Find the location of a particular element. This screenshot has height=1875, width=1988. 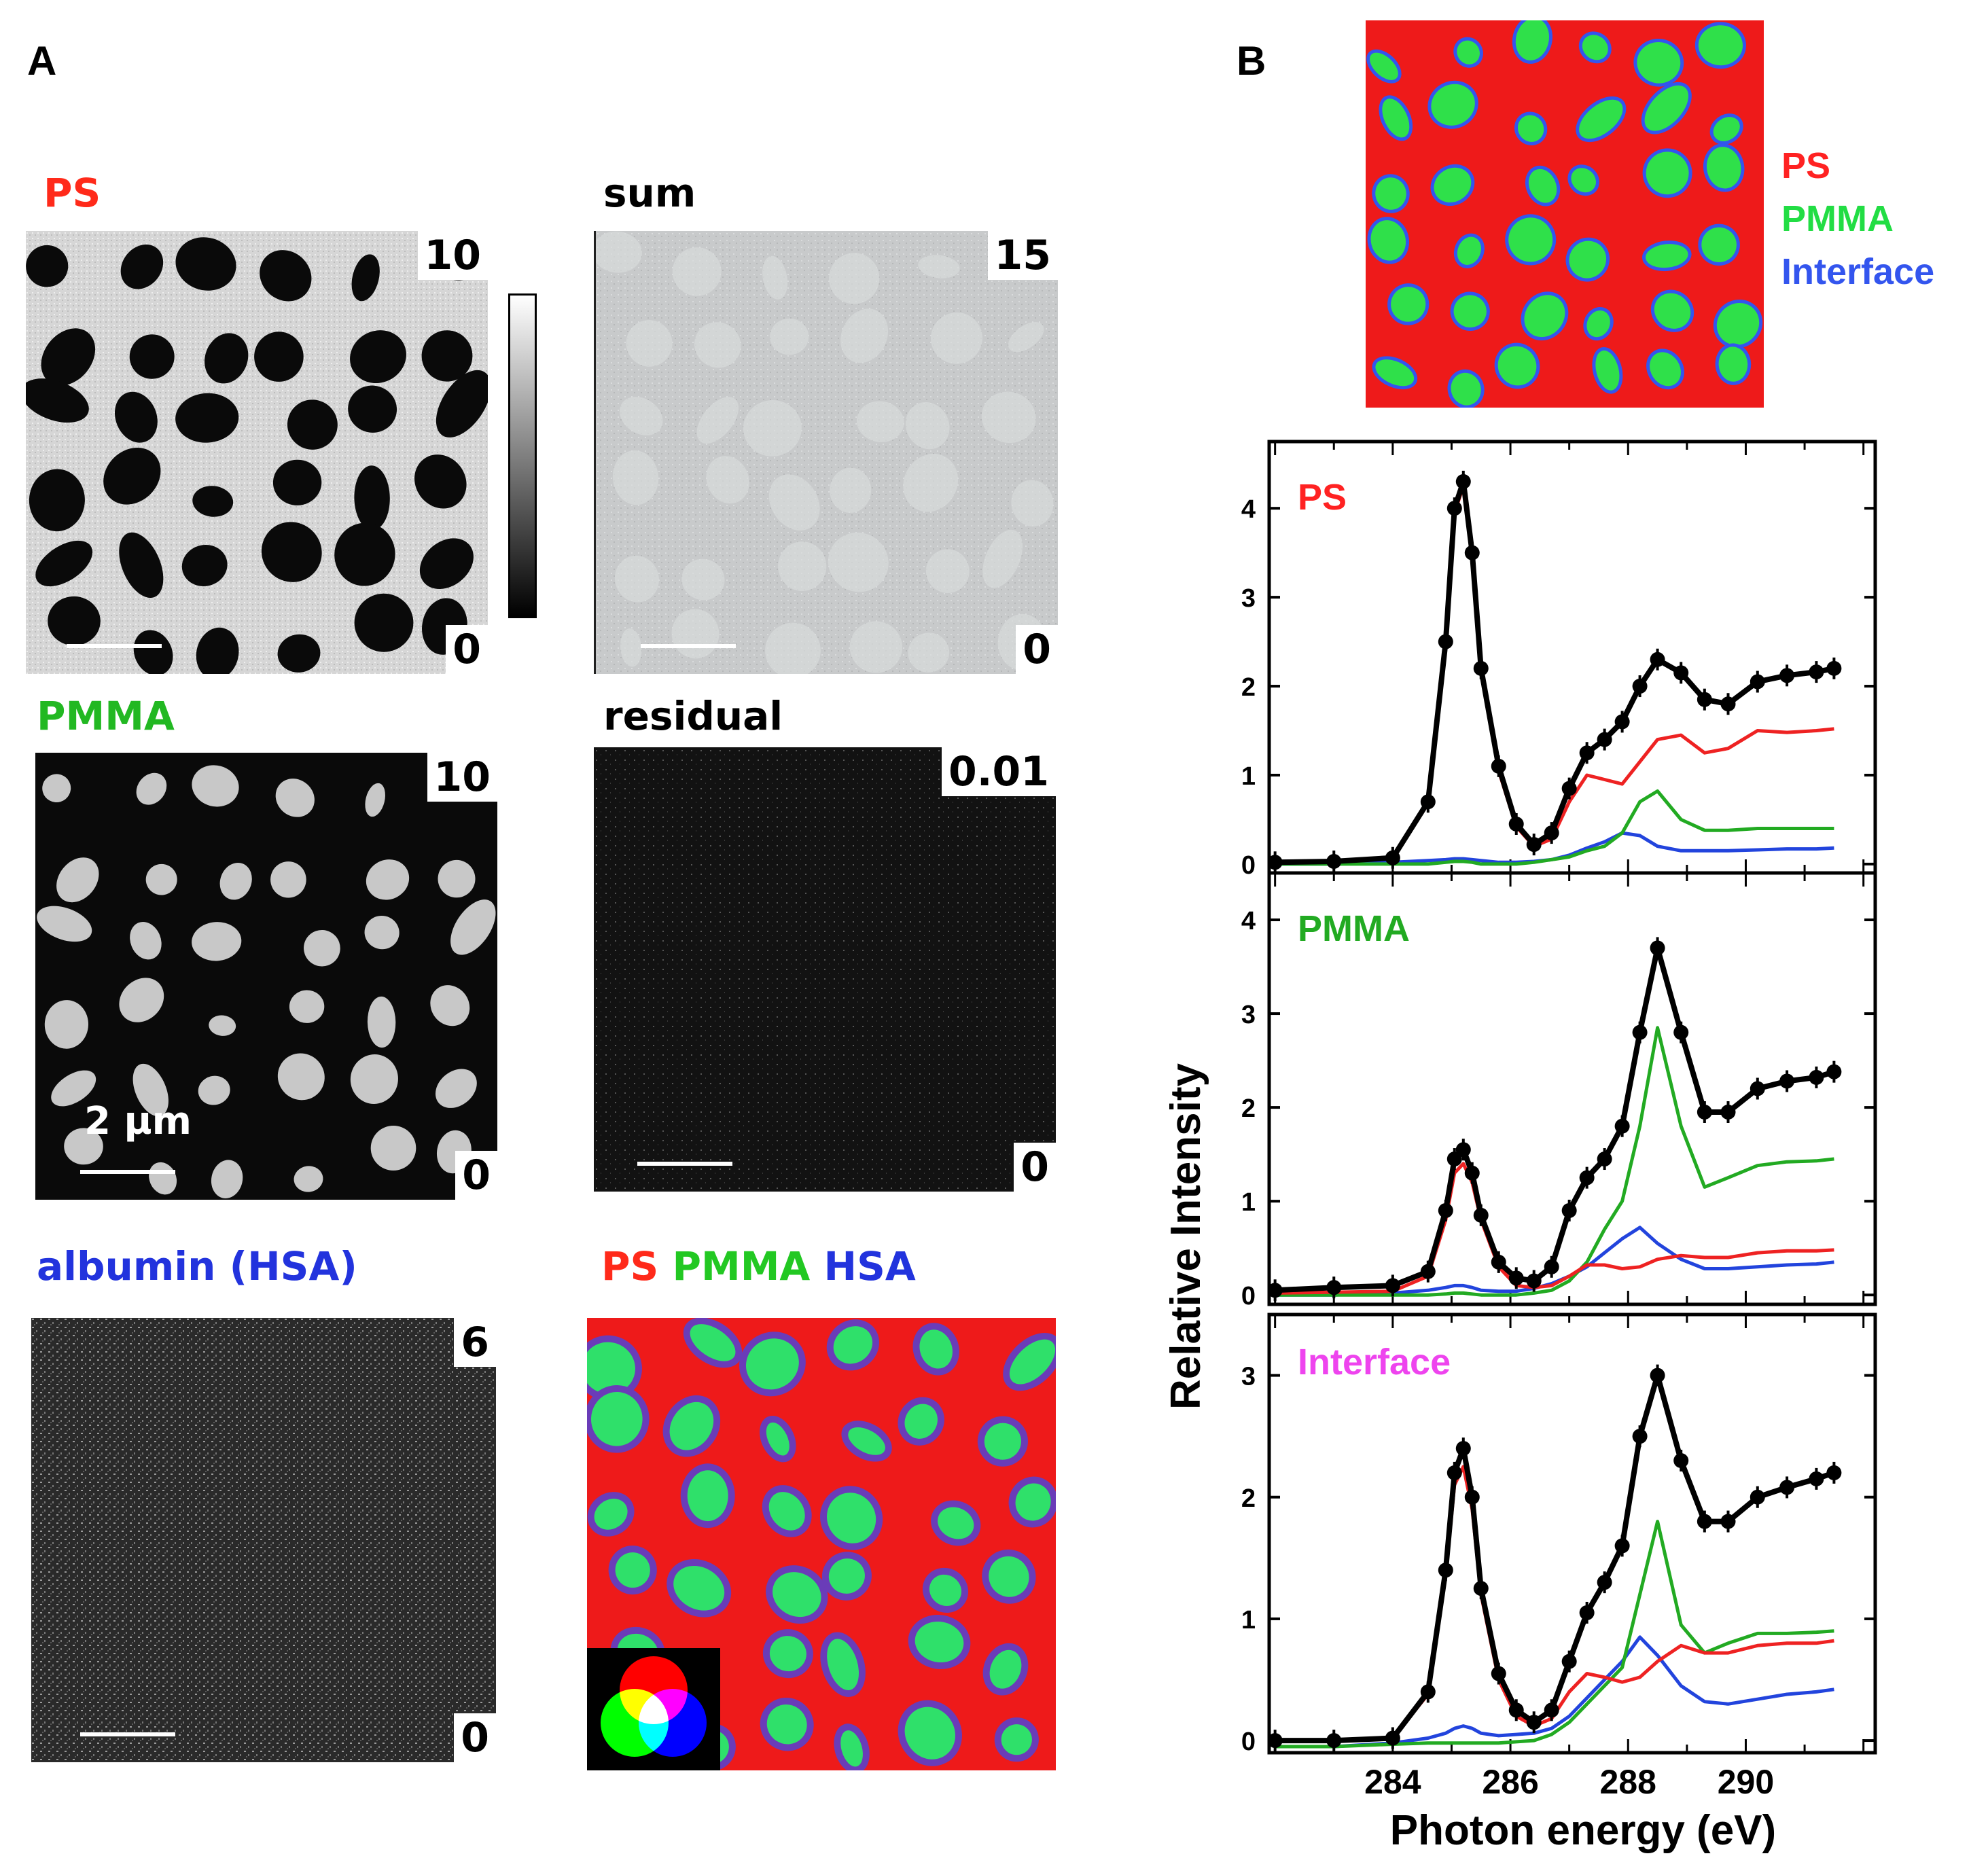

x-tick-label: 286 is located at coordinates (1510, 1782).